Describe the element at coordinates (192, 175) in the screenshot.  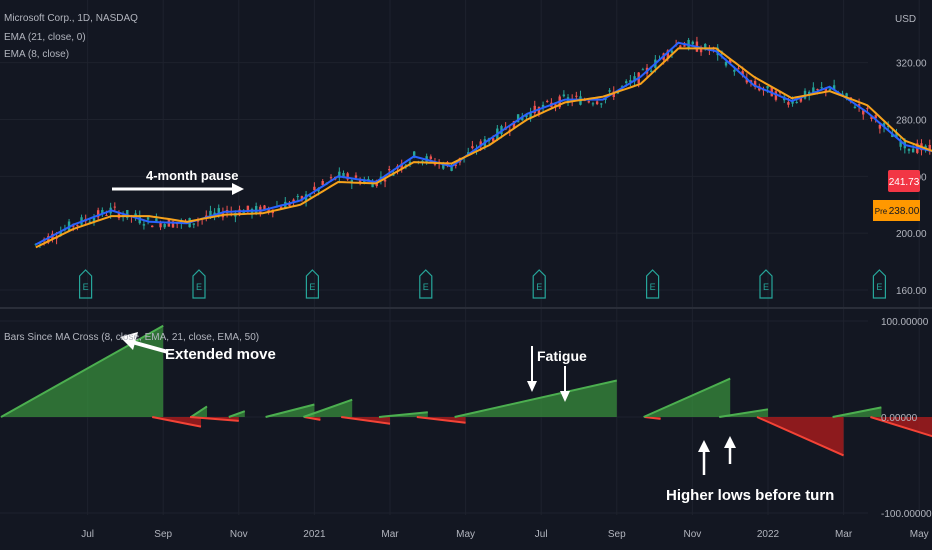
I see `pause-annotation: 4-month pause` at that location.